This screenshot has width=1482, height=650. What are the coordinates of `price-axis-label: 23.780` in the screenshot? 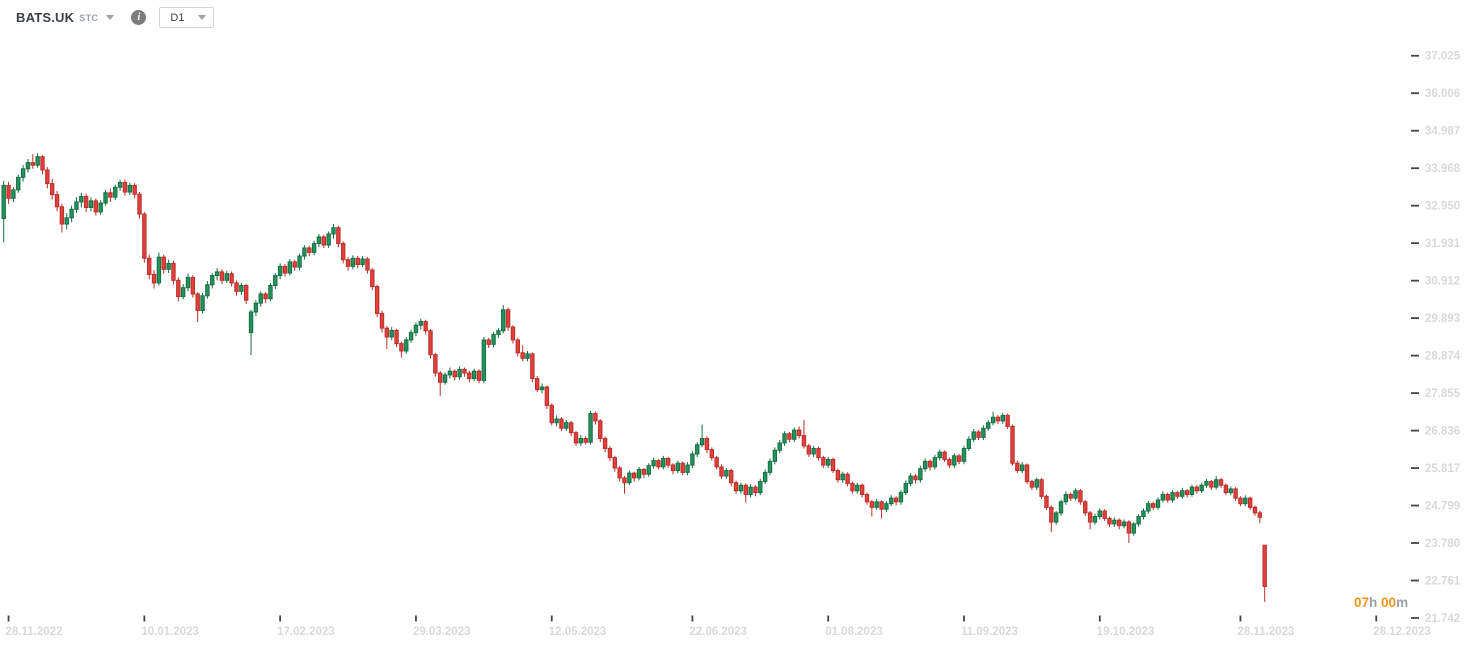 It's located at (1442, 544).